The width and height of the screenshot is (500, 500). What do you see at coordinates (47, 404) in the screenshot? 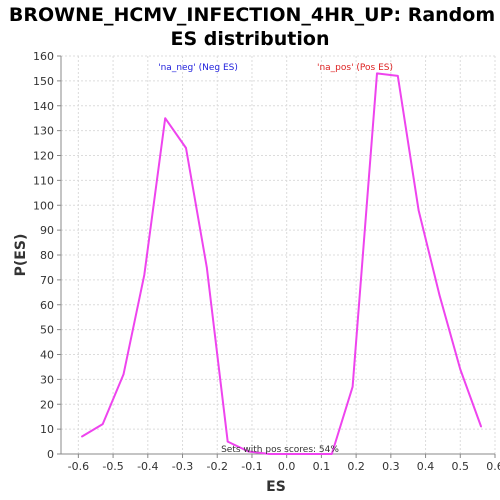
I see `y-tick-label-2: 20` at bounding box center [47, 404].